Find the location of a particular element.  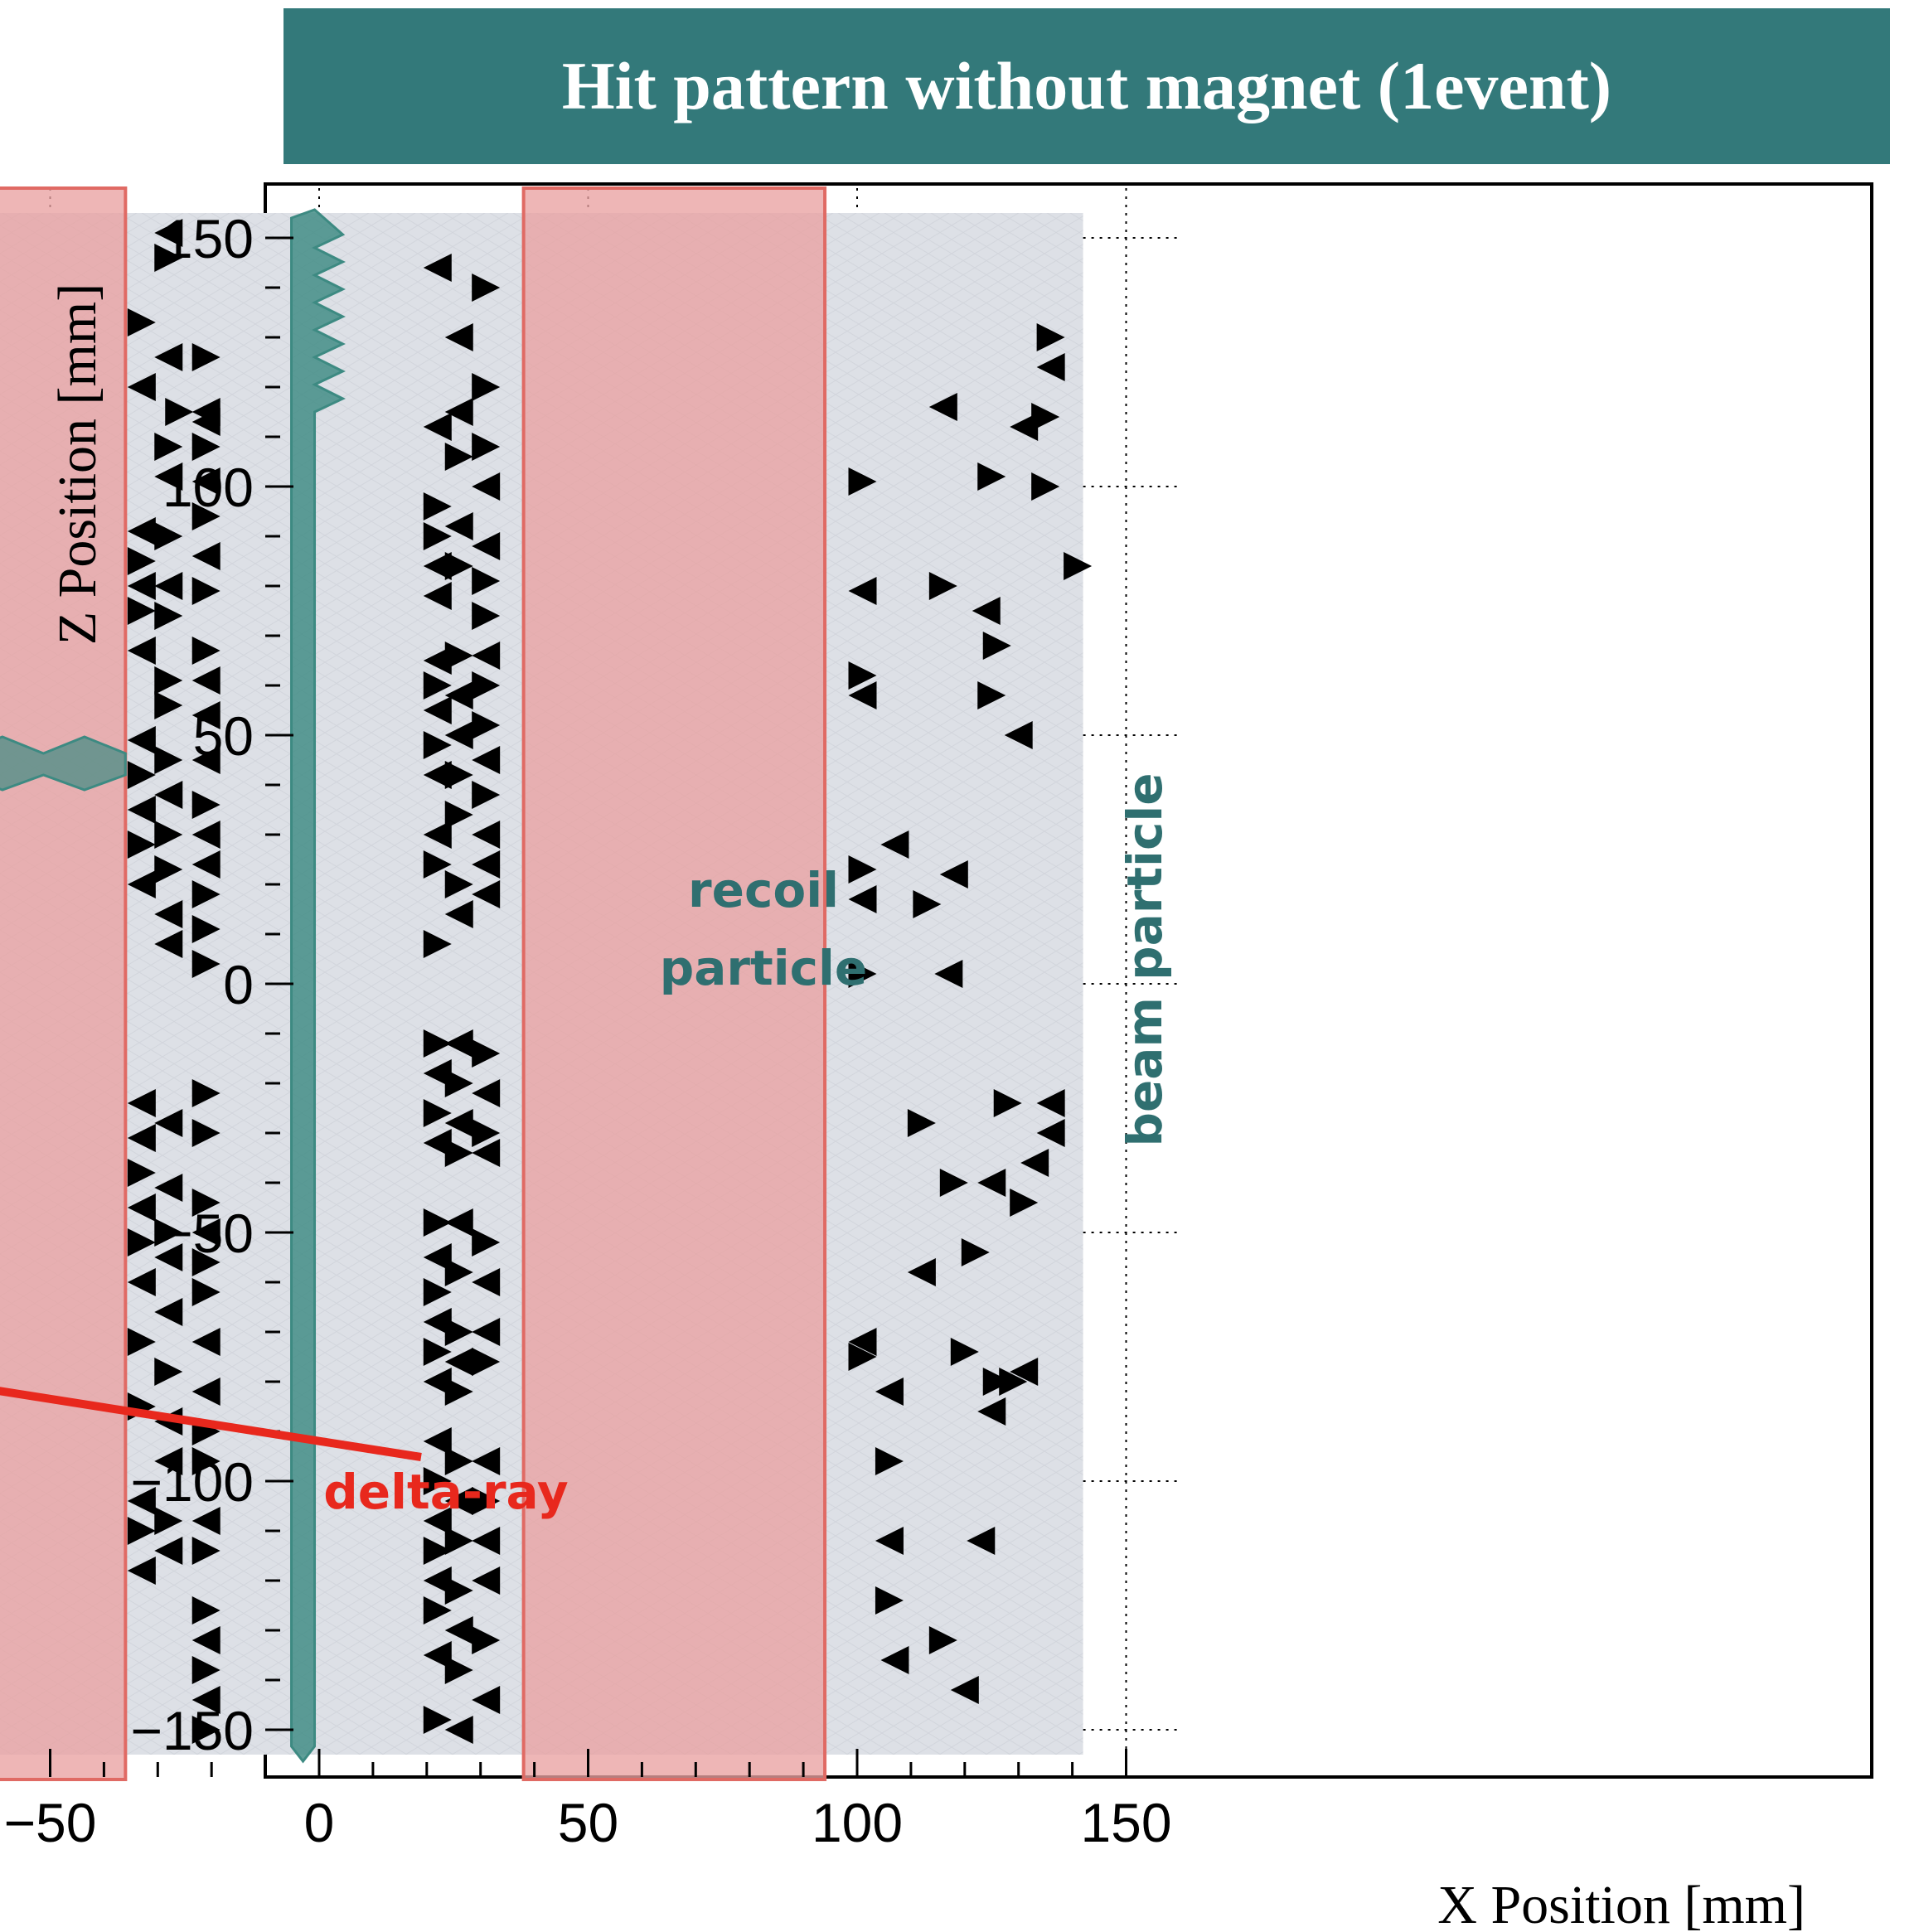

recoil-particle-track is located at coordinates (63, 763).